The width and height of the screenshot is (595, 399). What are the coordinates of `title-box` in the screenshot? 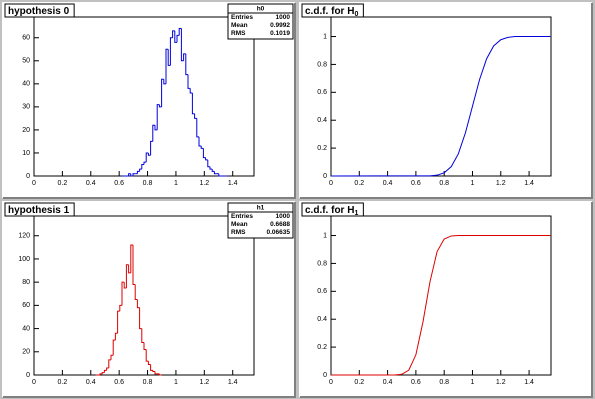 It's located at (332, 10).